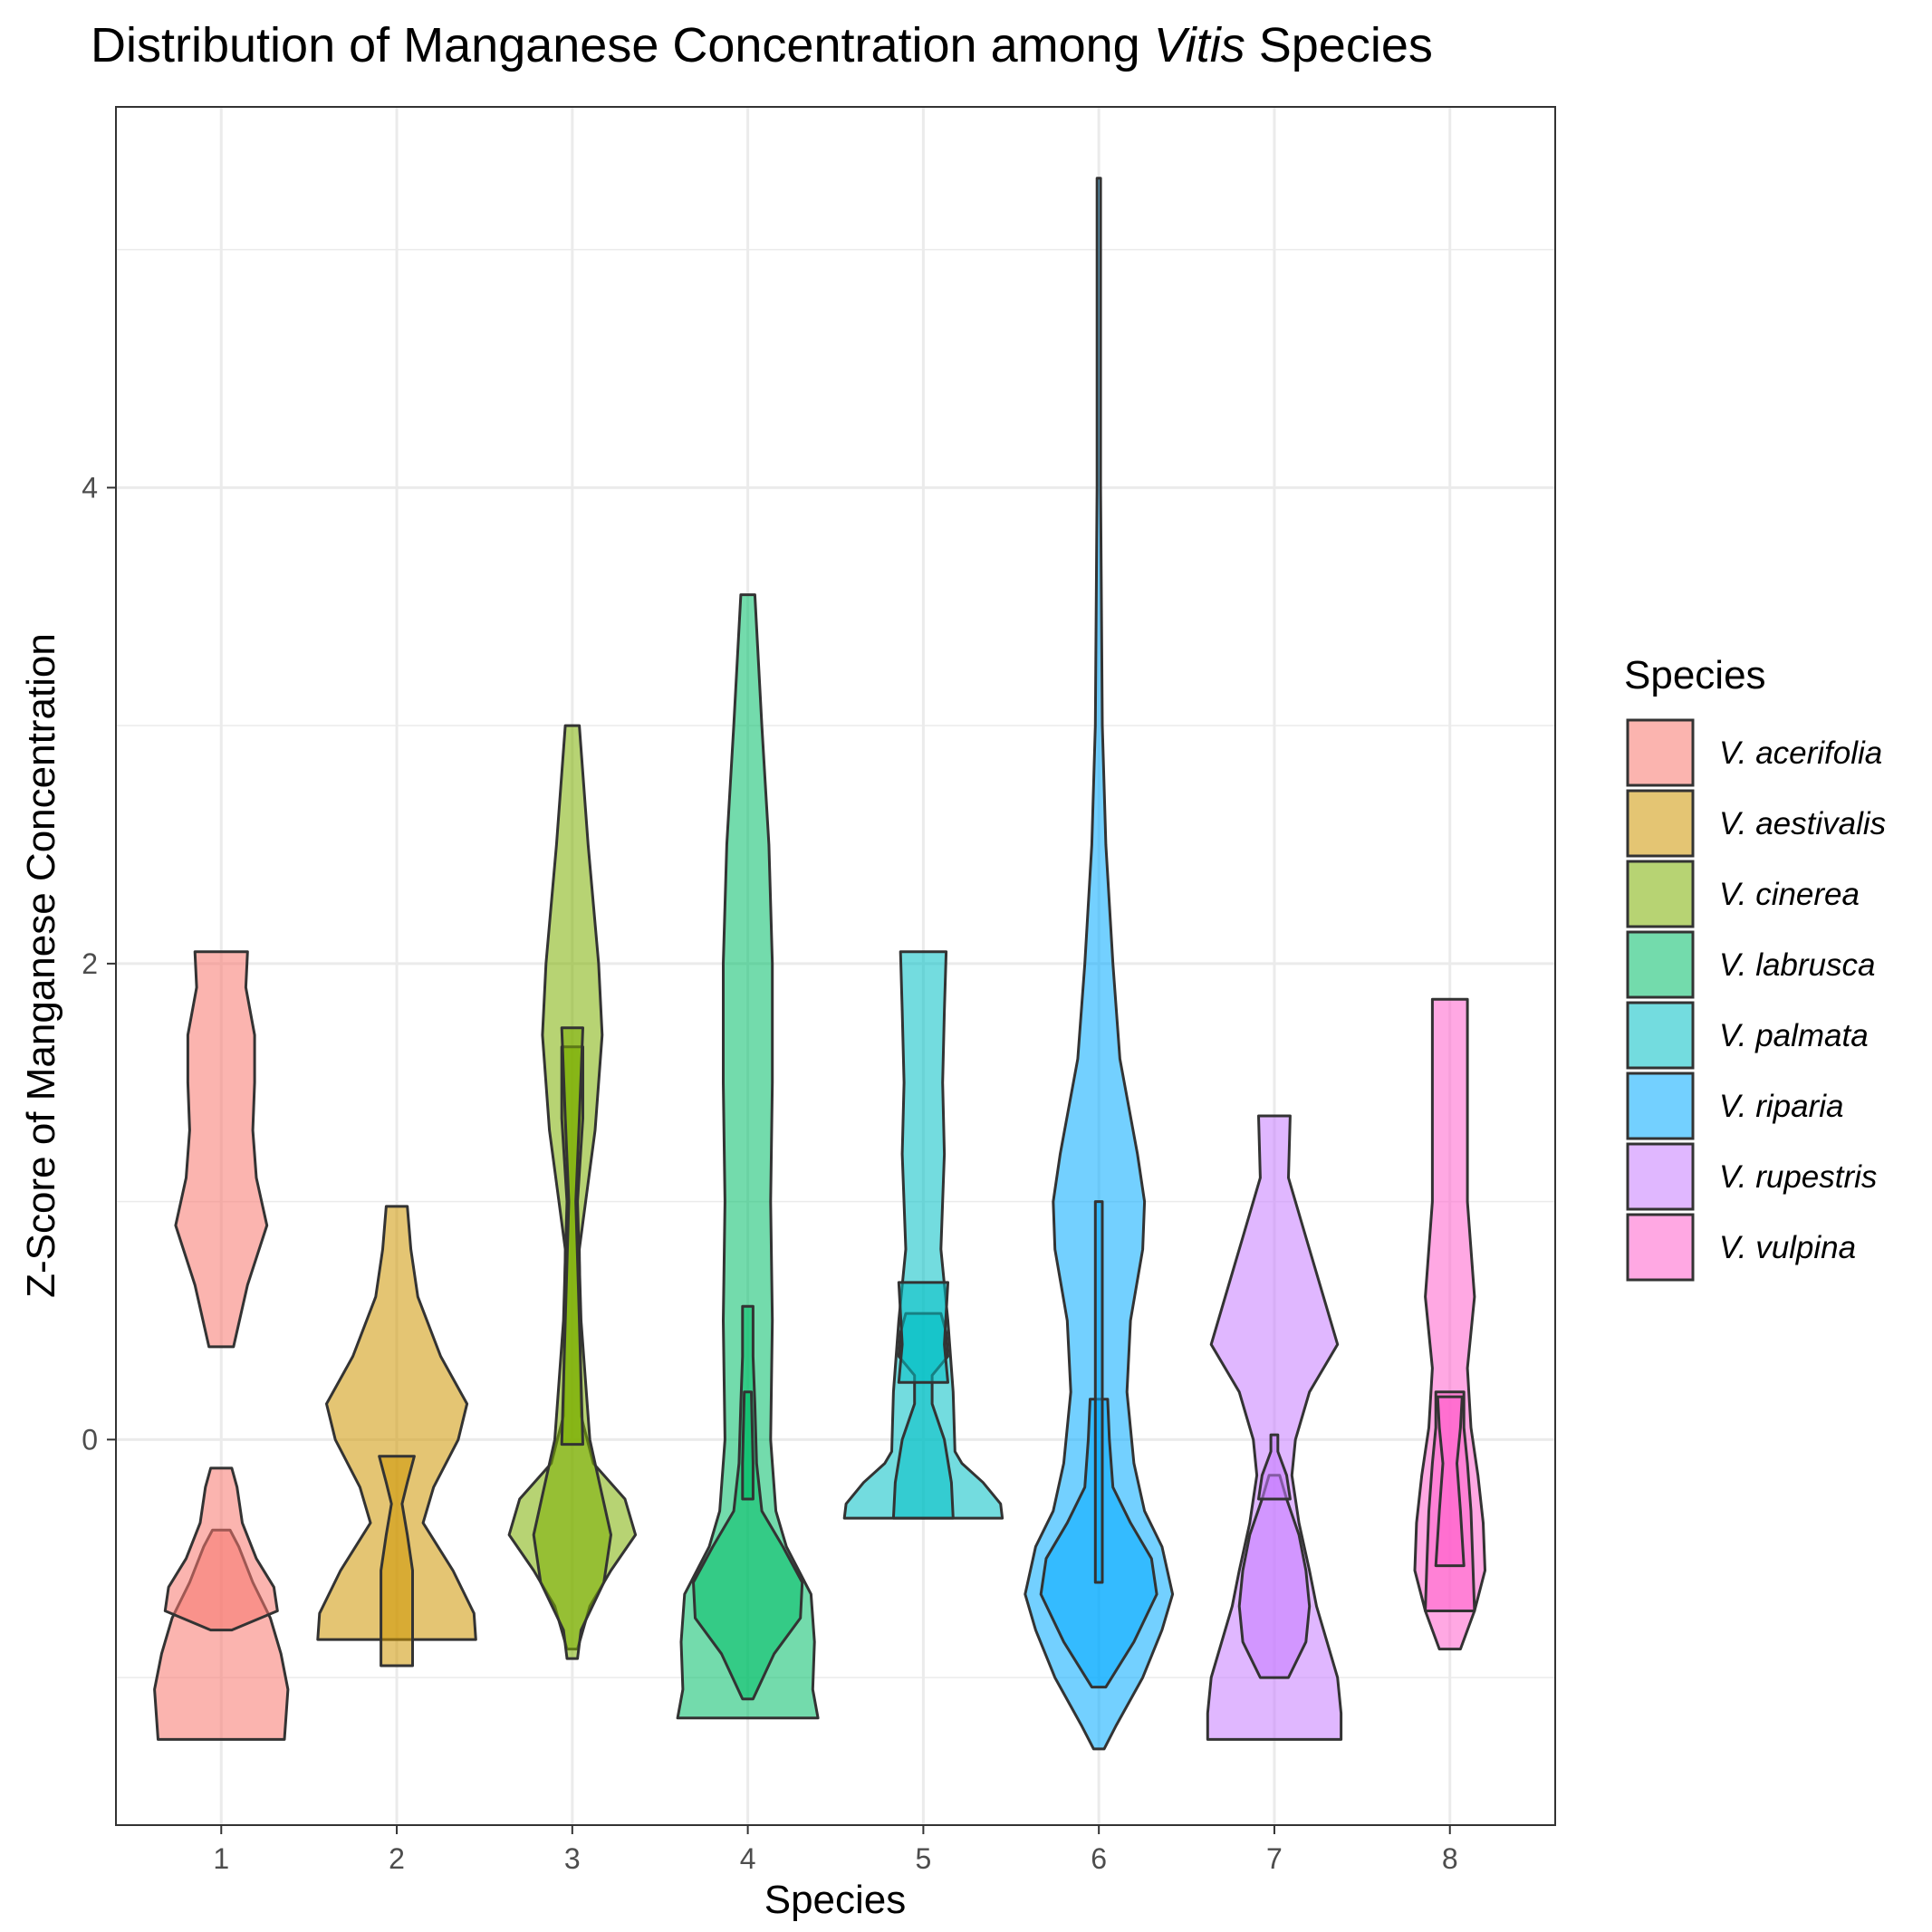 The width and height of the screenshot is (1932, 1932). Describe the element at coordinates (1339, 45) in the screenshot. I see `title-part-2: Species` at that location.